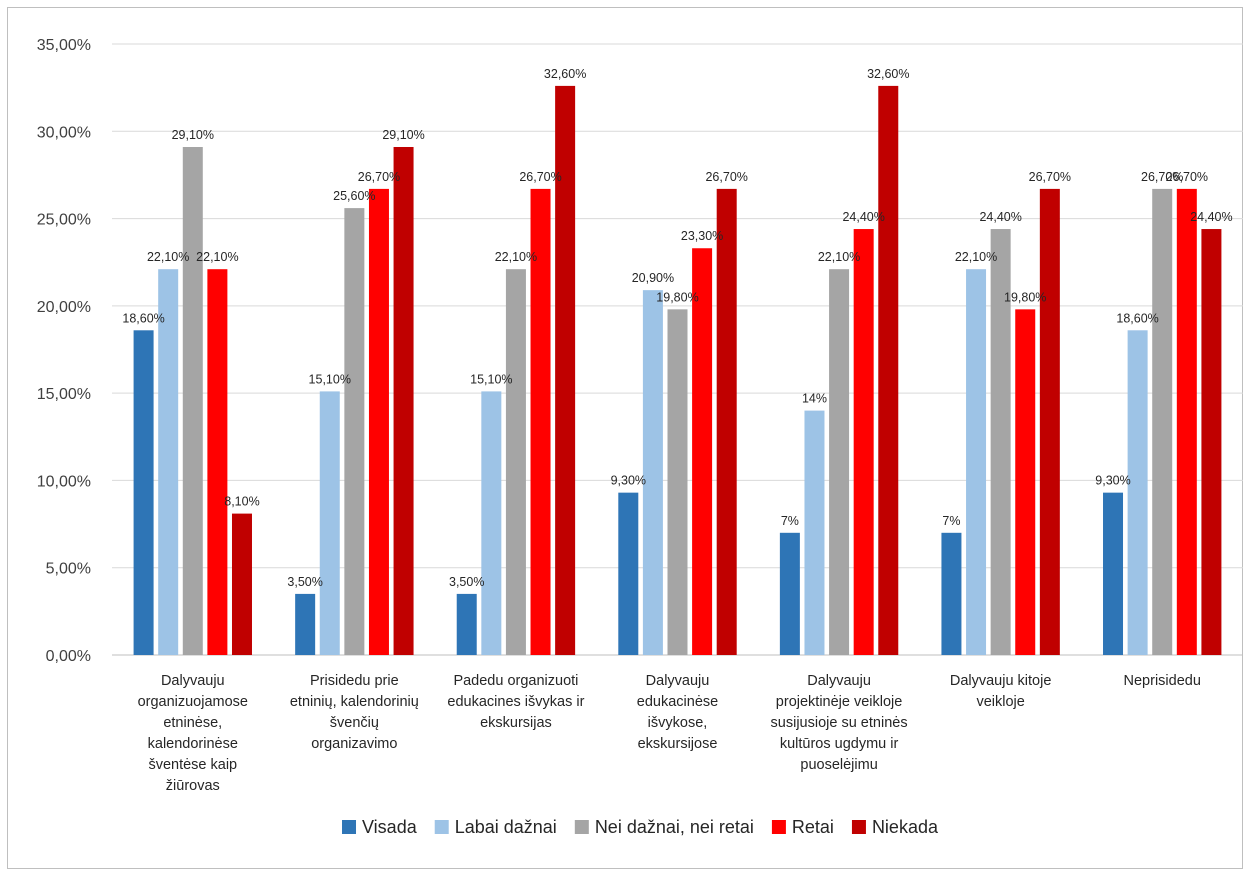  I want to click on x-axis-label-line: kalendorinėse, so click(193, 744).